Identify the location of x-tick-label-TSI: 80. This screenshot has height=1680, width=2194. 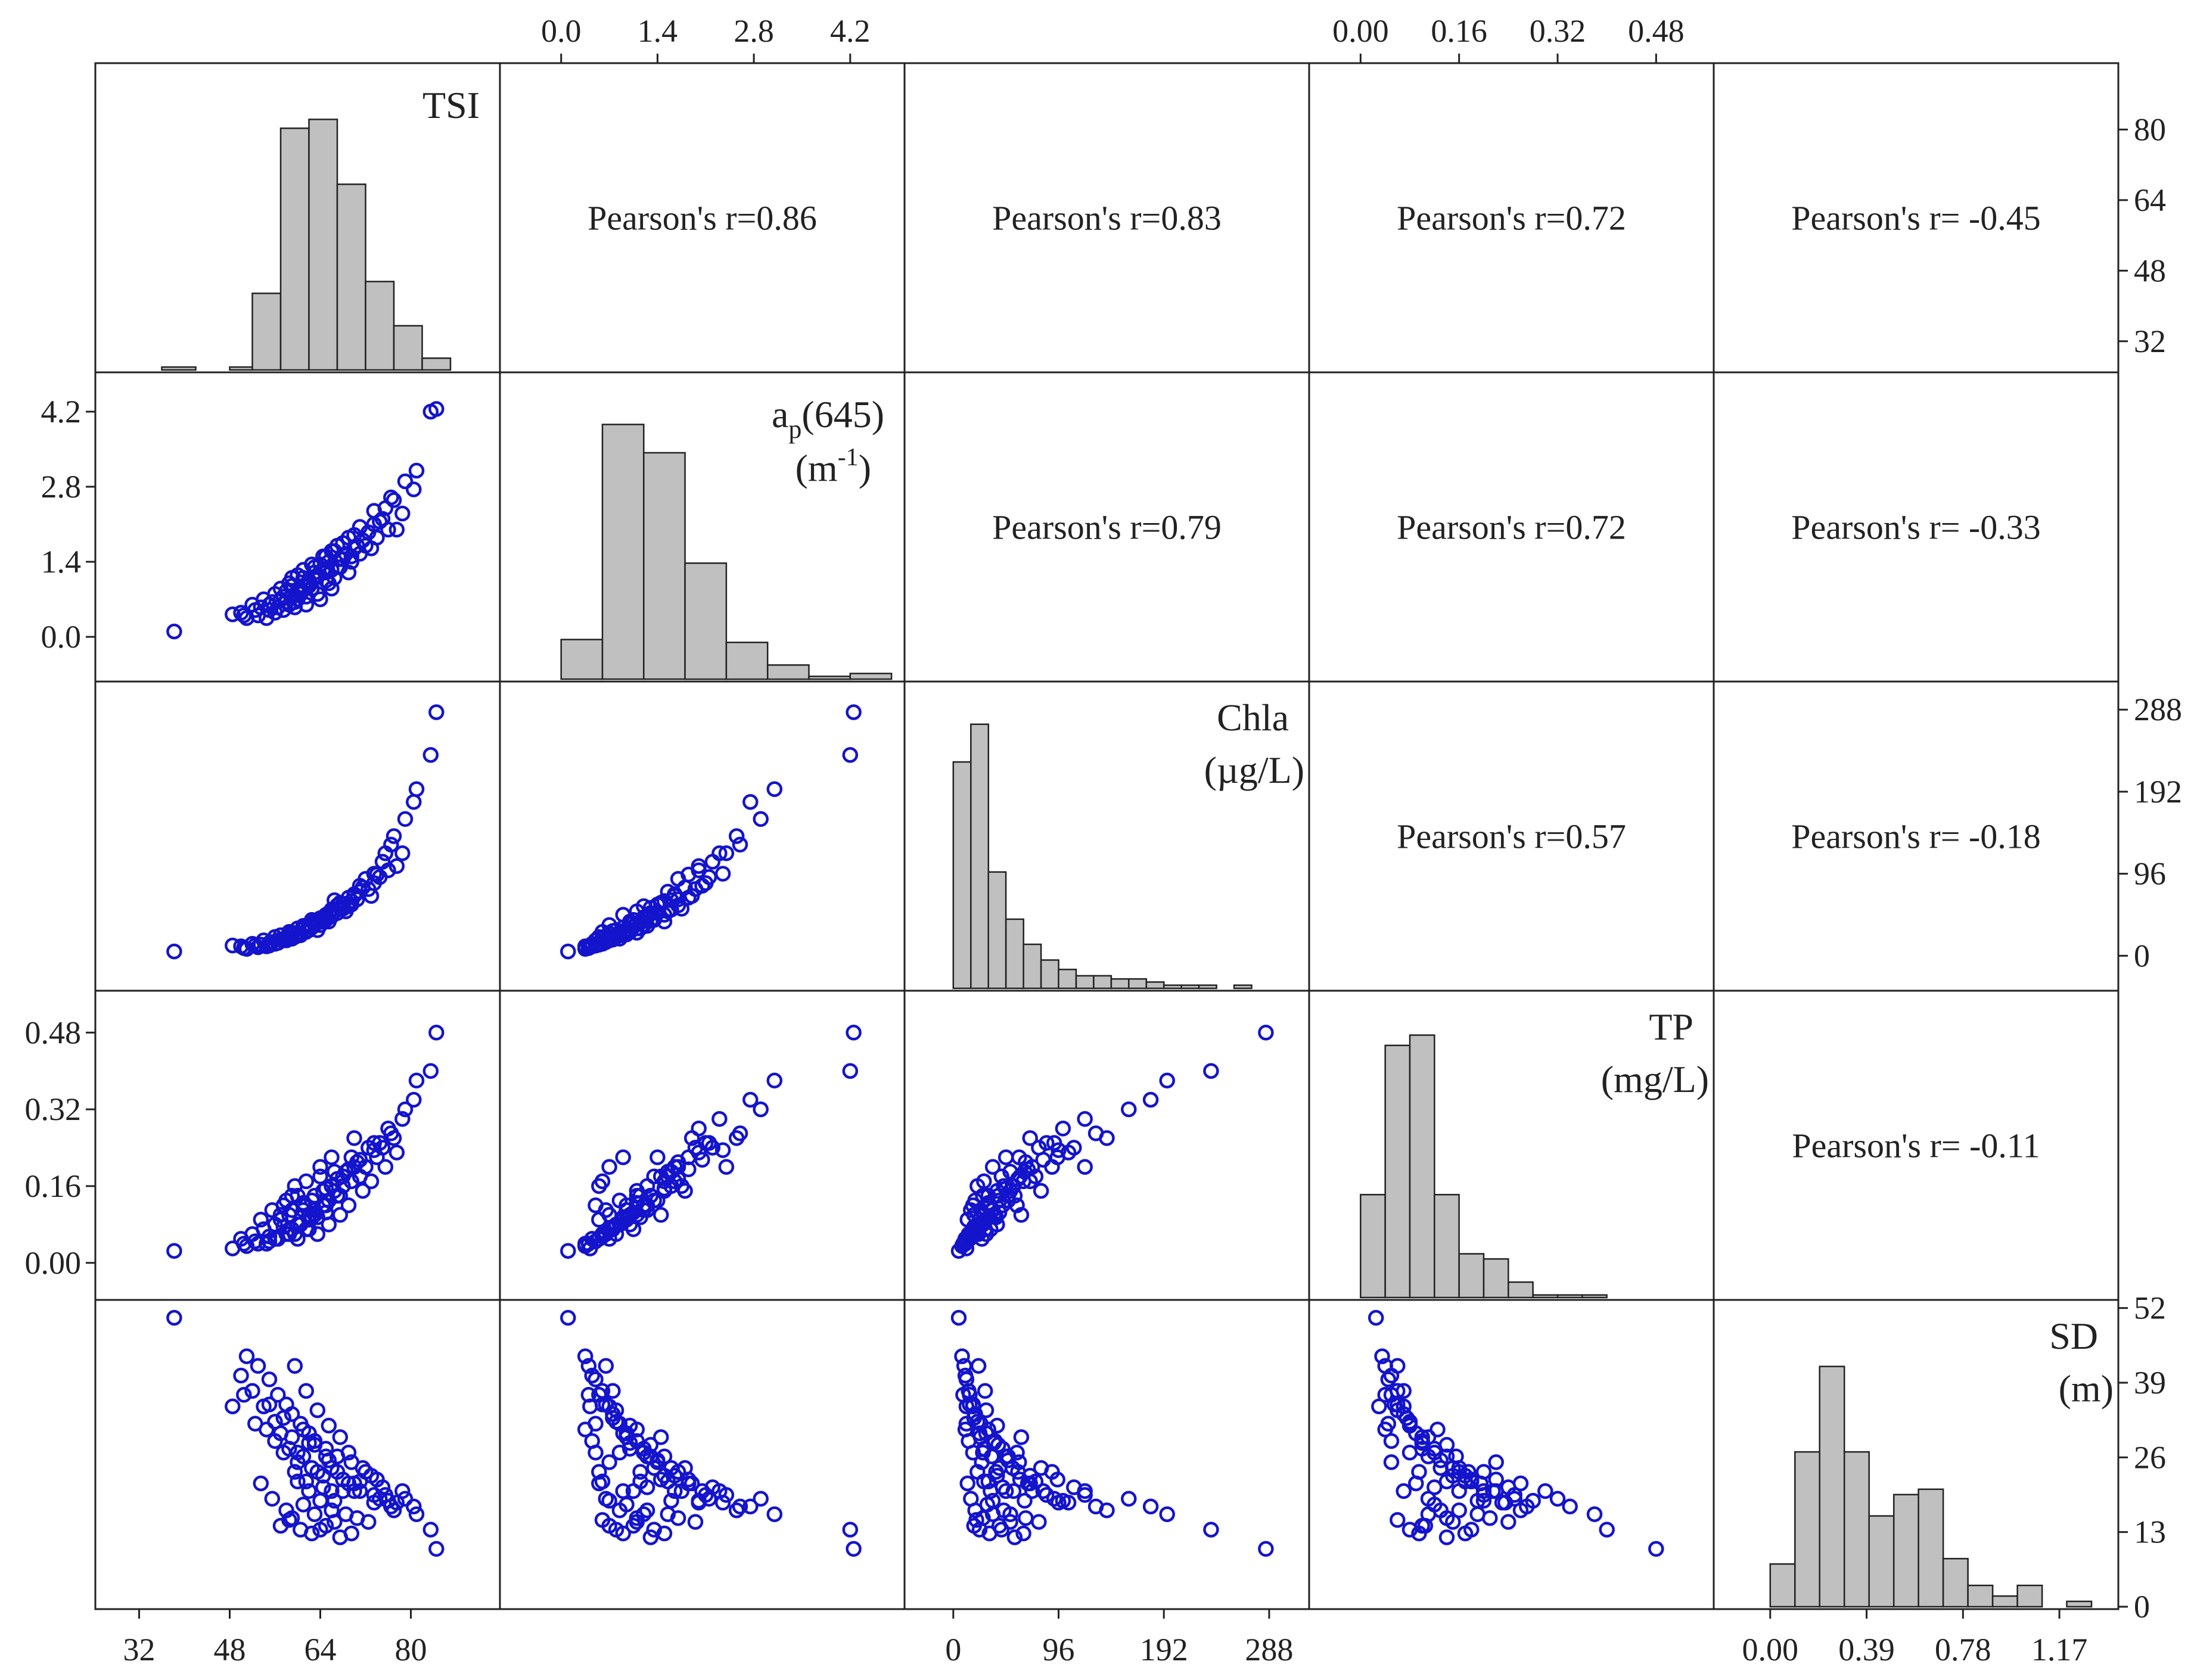
(411, 1649).